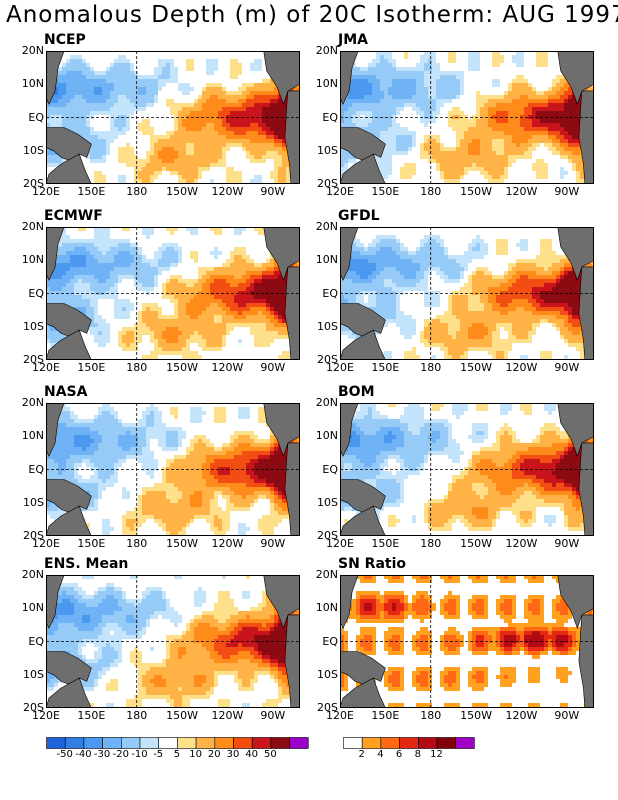 Image resolution: width=618 pixels, height=800 pixels. Describe the element at coordinates (353, 40) in the screenshot. I see `panel-title: JMA` at that location.